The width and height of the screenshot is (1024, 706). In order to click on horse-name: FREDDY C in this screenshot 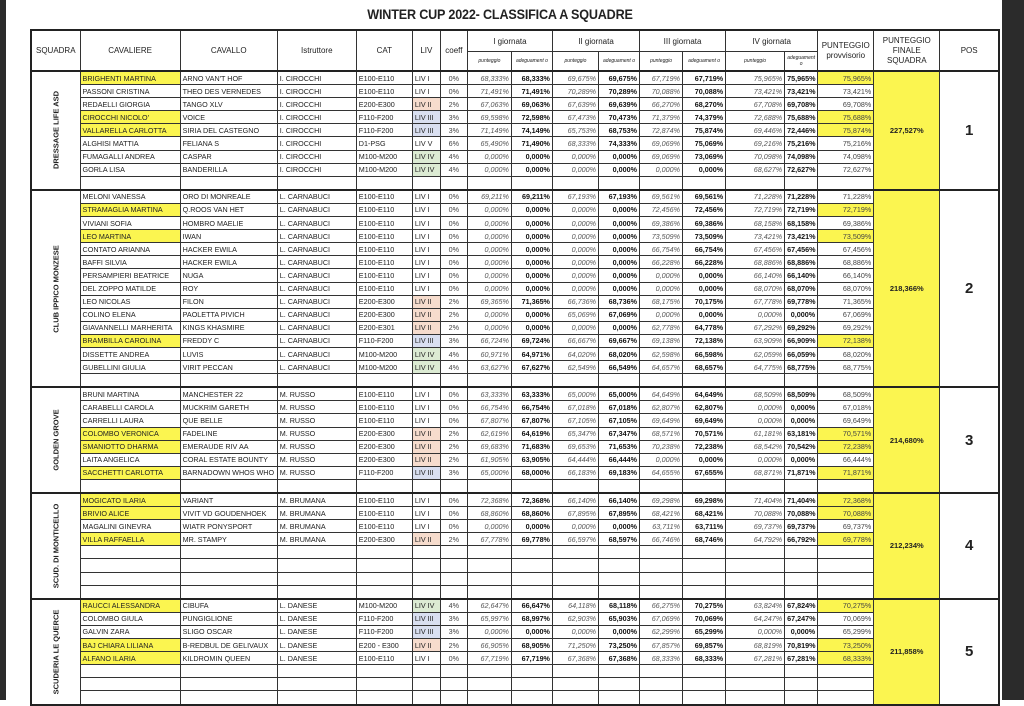, I will do `click(228, 340)`.